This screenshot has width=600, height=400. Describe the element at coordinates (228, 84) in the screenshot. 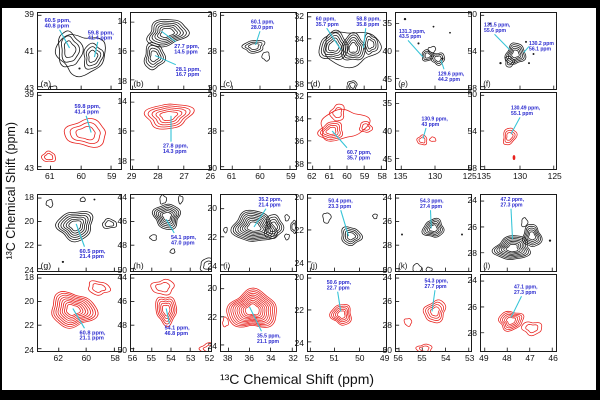

I see `panel-letter-c: (c)` at that location.